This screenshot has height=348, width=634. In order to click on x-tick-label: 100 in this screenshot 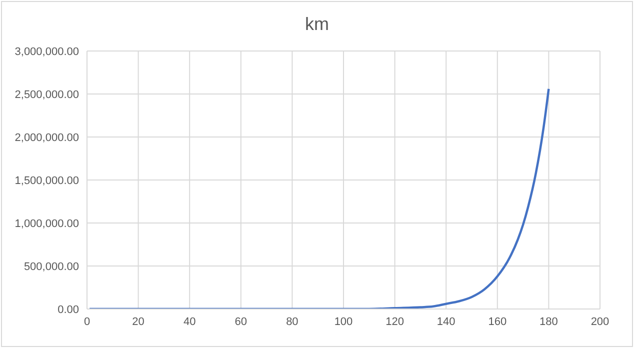, I will do `click(343, 322)`.